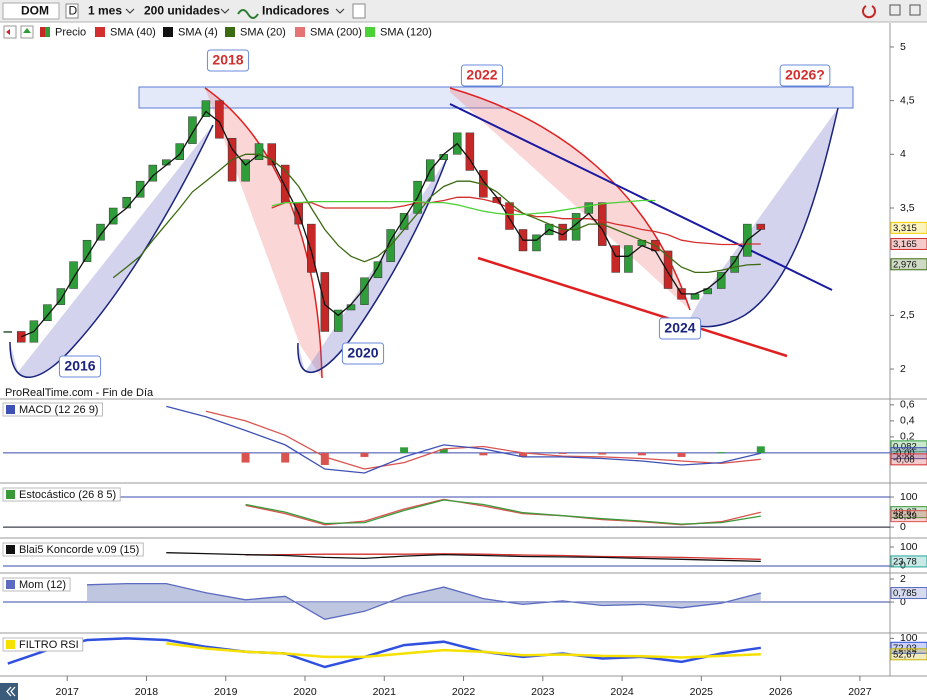  Describe the element at coordinates (359, 11) in the screenshot. I see `tool-button` at that location.